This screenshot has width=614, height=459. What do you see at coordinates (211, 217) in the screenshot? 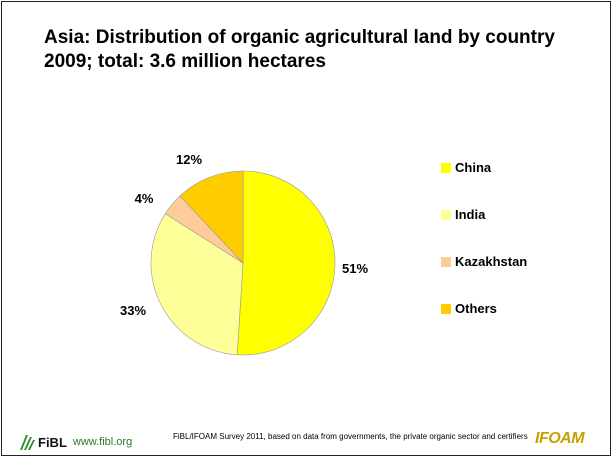
I see `pie-slice-others` at bounding box center [211, 217].